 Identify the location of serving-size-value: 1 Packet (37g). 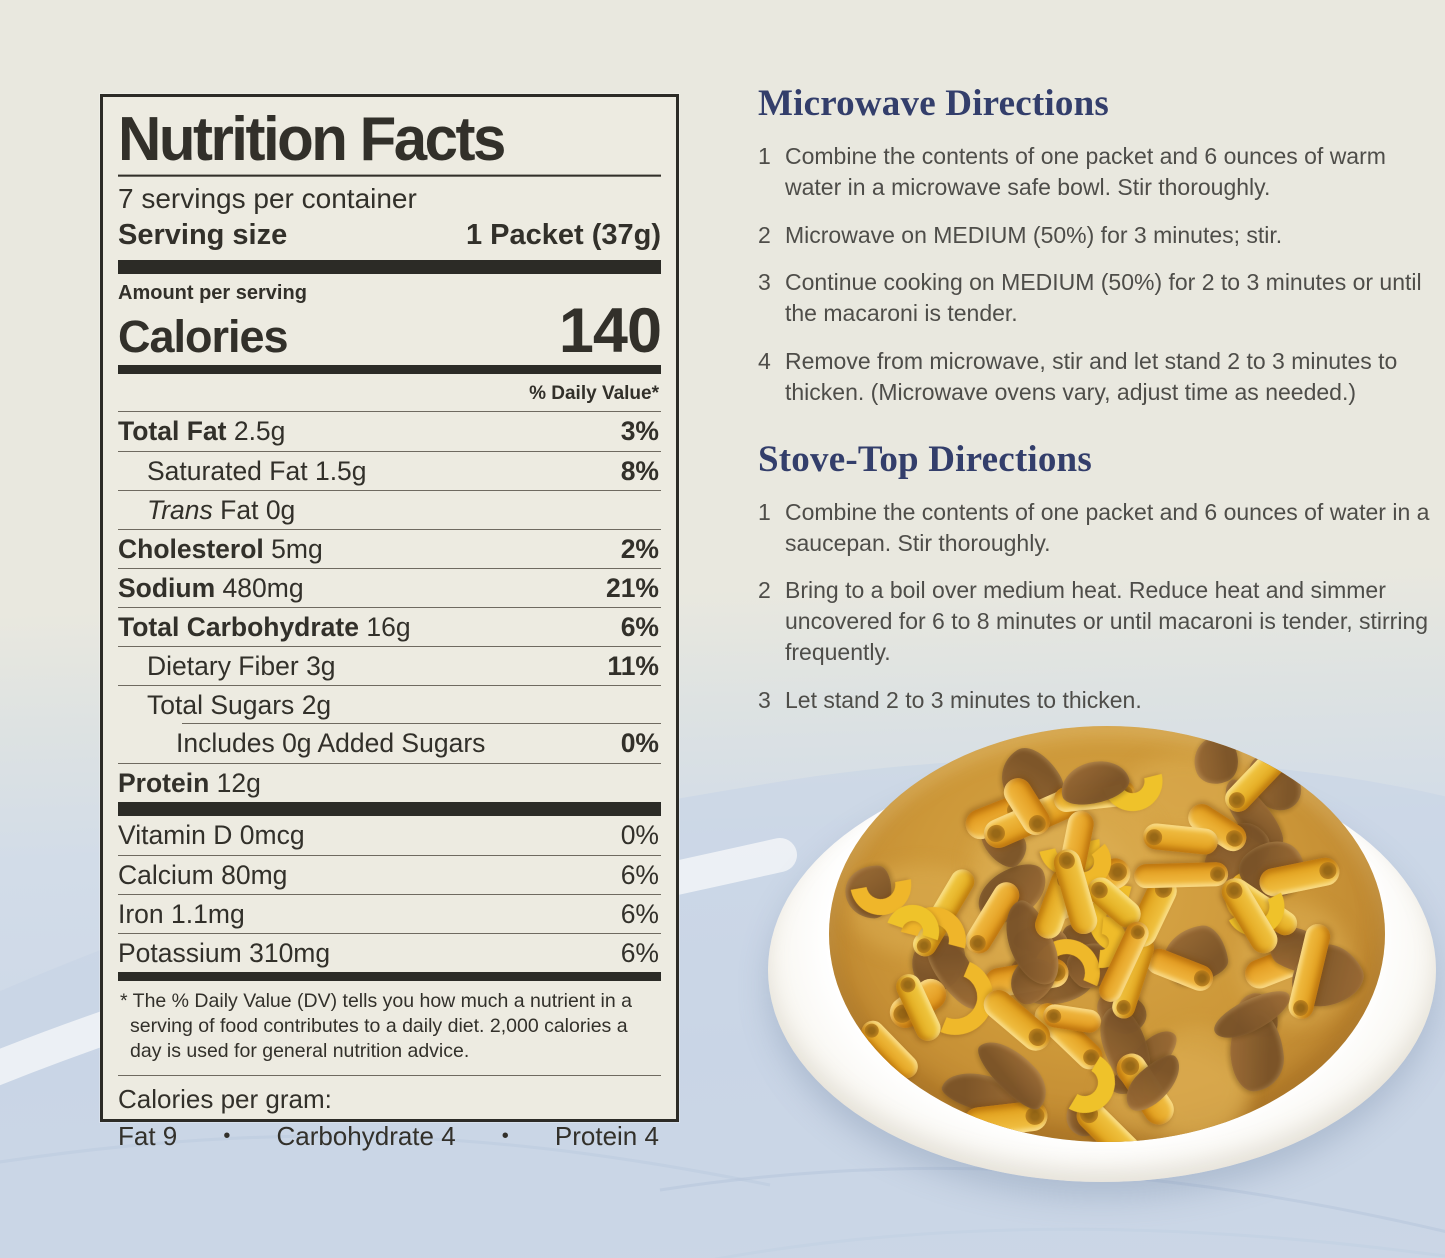
(563, 235).